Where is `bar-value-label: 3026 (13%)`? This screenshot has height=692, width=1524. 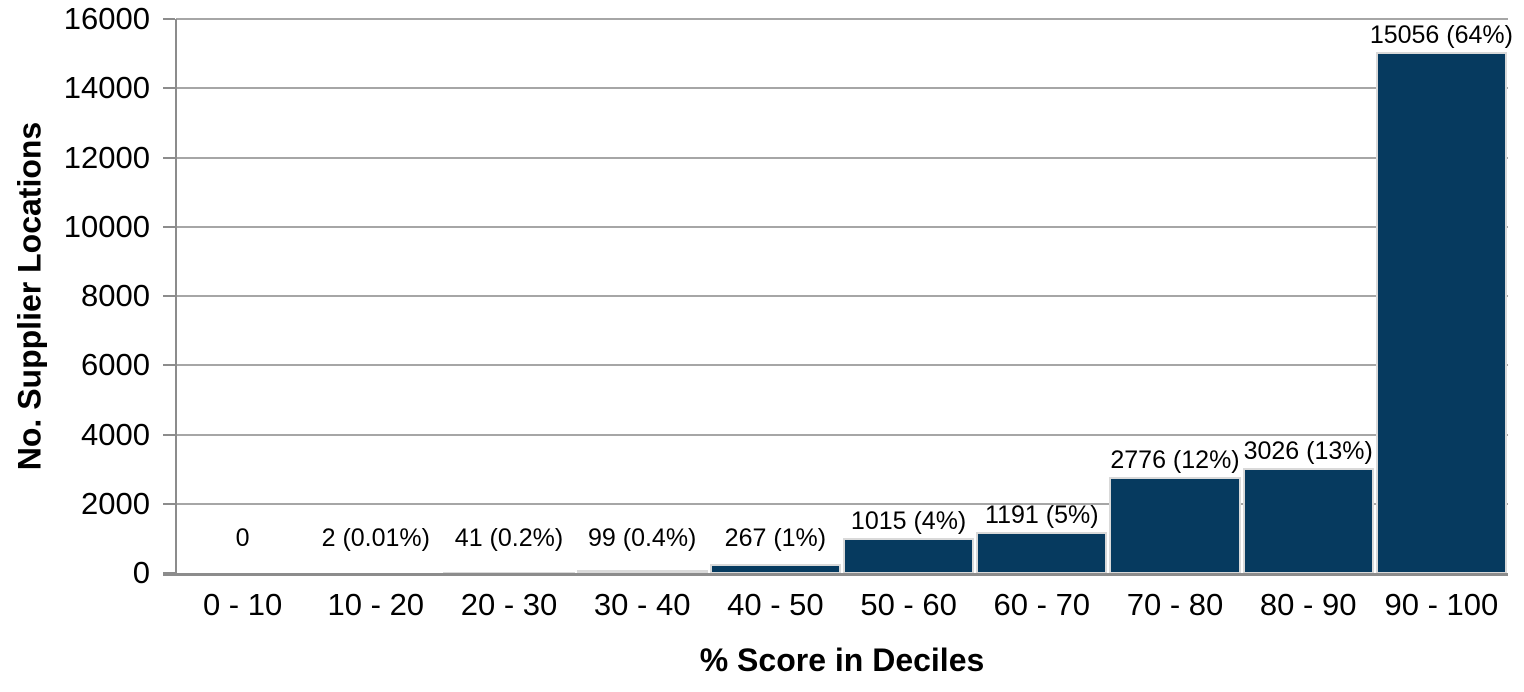
bar-value-label: 3026 (13%) is located at coordinates (1308, 451).